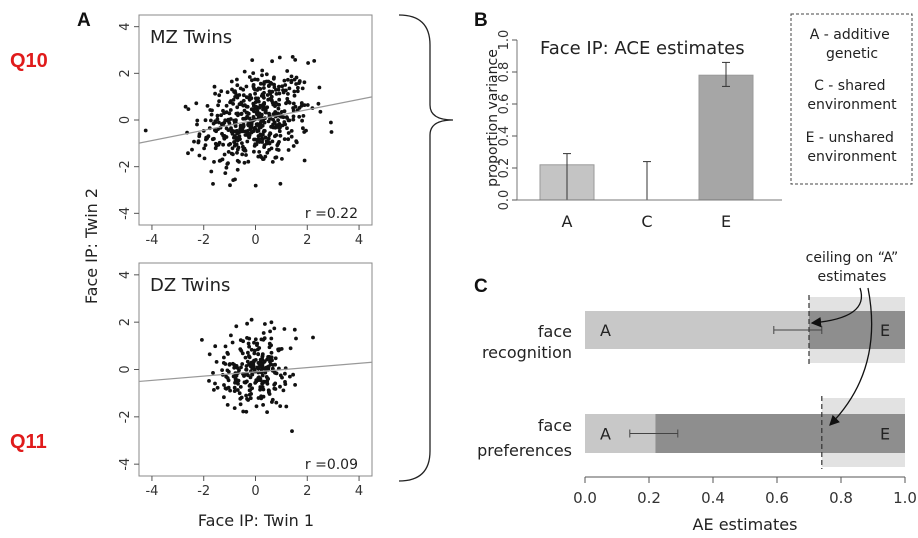 The height and width of the screenshot is (538, 918). What do you see at coordinates (125, 73) in the screenshot?
I see `y-tick-label: 2` at bounding box center [125, 73].